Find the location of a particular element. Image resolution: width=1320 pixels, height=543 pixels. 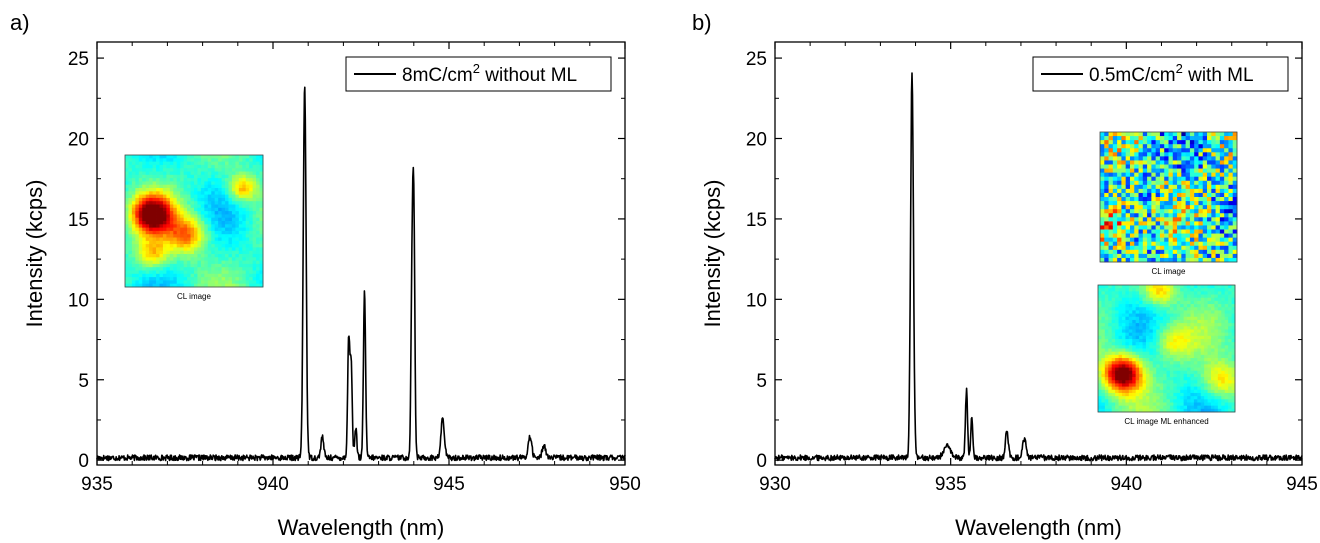

legend-label: 0.5mC/cm2 with ML is located at coordinates (1171, 73).